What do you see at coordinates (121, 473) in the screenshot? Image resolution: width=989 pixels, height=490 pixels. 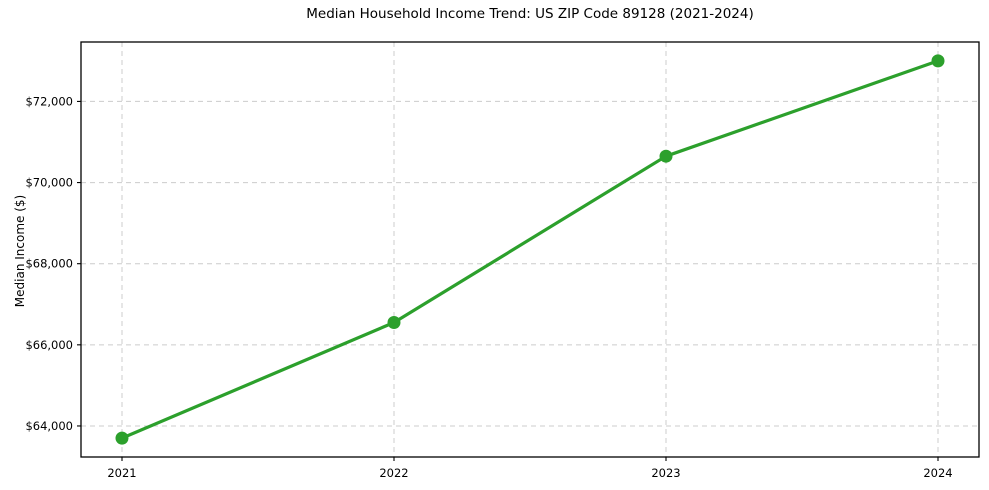 I see `x-tick-label: 2021` at bounding box center [121, 473].